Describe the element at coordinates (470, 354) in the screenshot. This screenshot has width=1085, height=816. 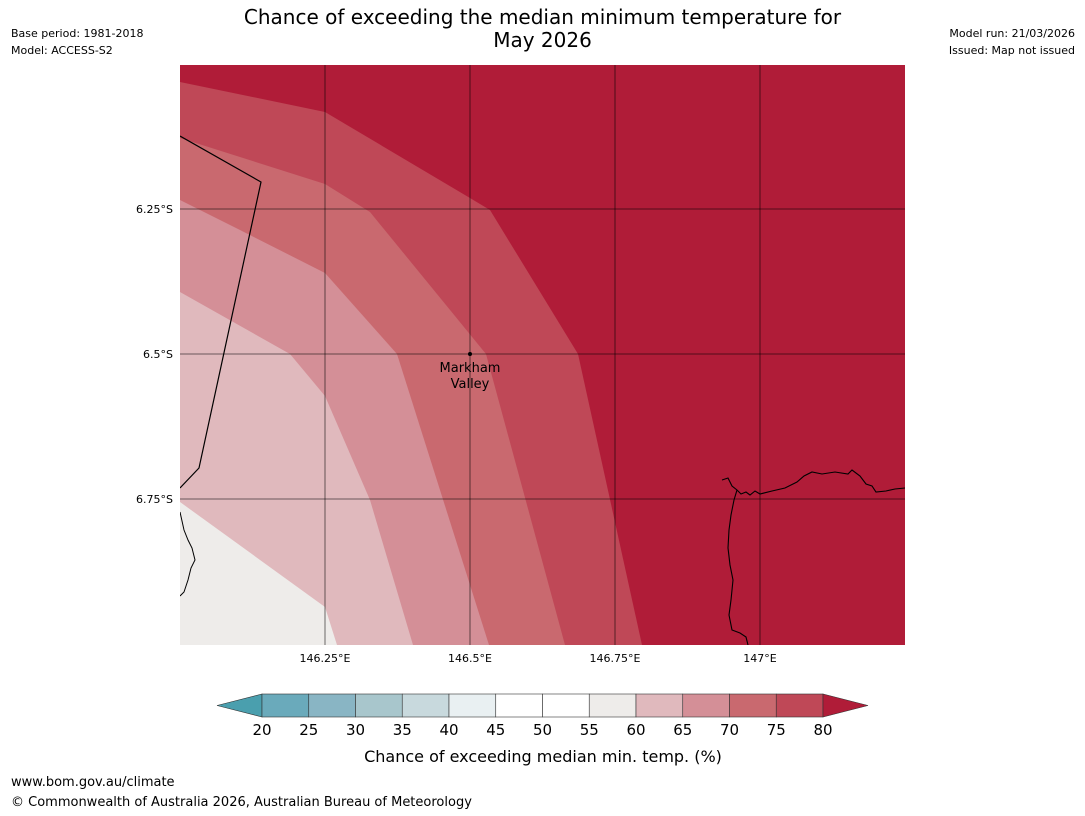
I see `place-marker` at that location.